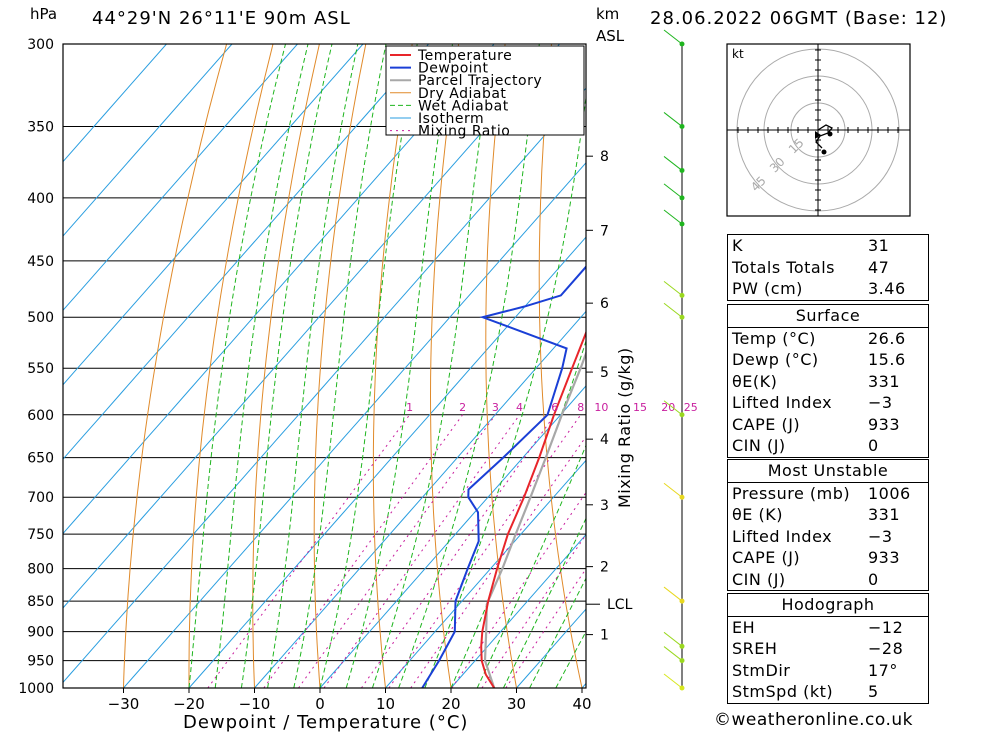 The width and height of the screenshot is (1000, 733). Describe the element at coordinates (830, 134) in the screenshot. I see `hodograph-storm-motion` at that location.